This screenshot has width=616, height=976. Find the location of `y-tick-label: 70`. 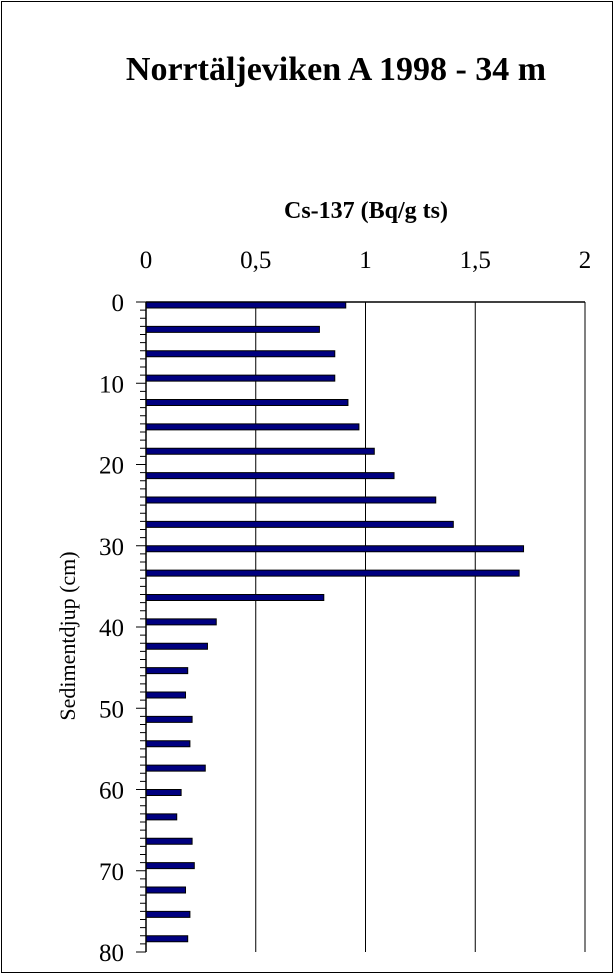

y-tick-label: 70 is located at coordinates (111, 872).